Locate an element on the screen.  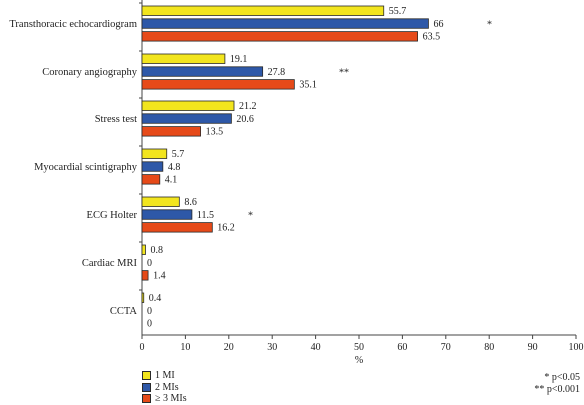
legend-item-3-mis: ≥ 3 MIs is located at coordinates (164, 399).